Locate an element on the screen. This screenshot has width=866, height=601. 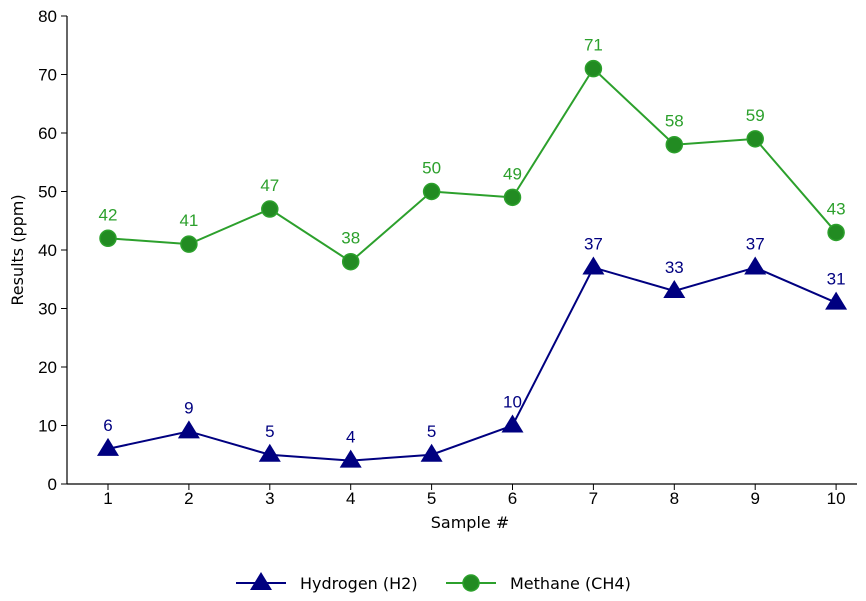
x-tick-label: 4 is located at coordinates (350, 498).